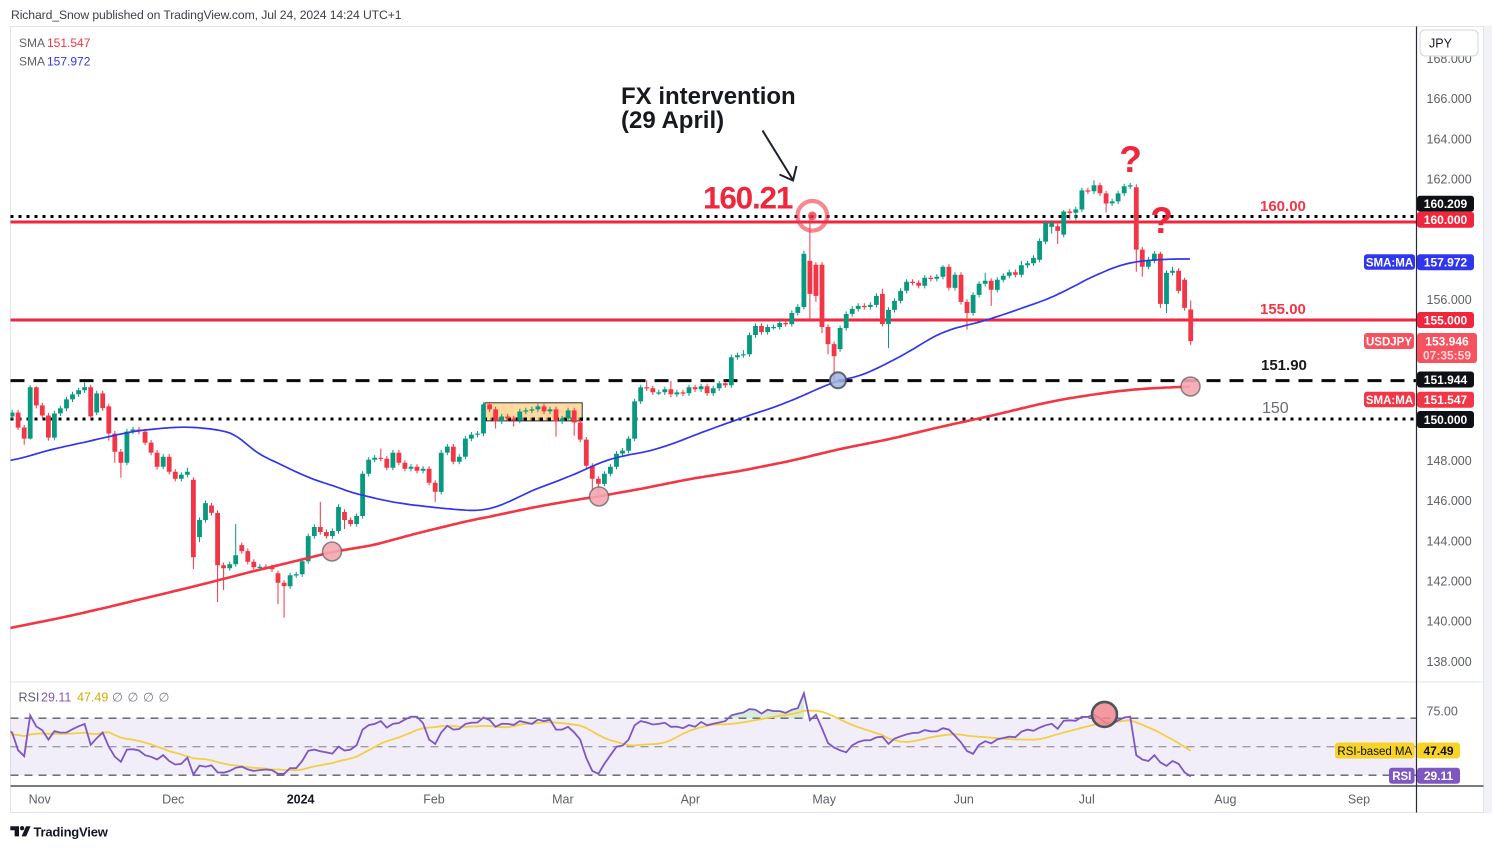 Image resolution: width=1492 pixels, height=849 pixels. I want to click on svg-text: Mar, so click(563, 800).